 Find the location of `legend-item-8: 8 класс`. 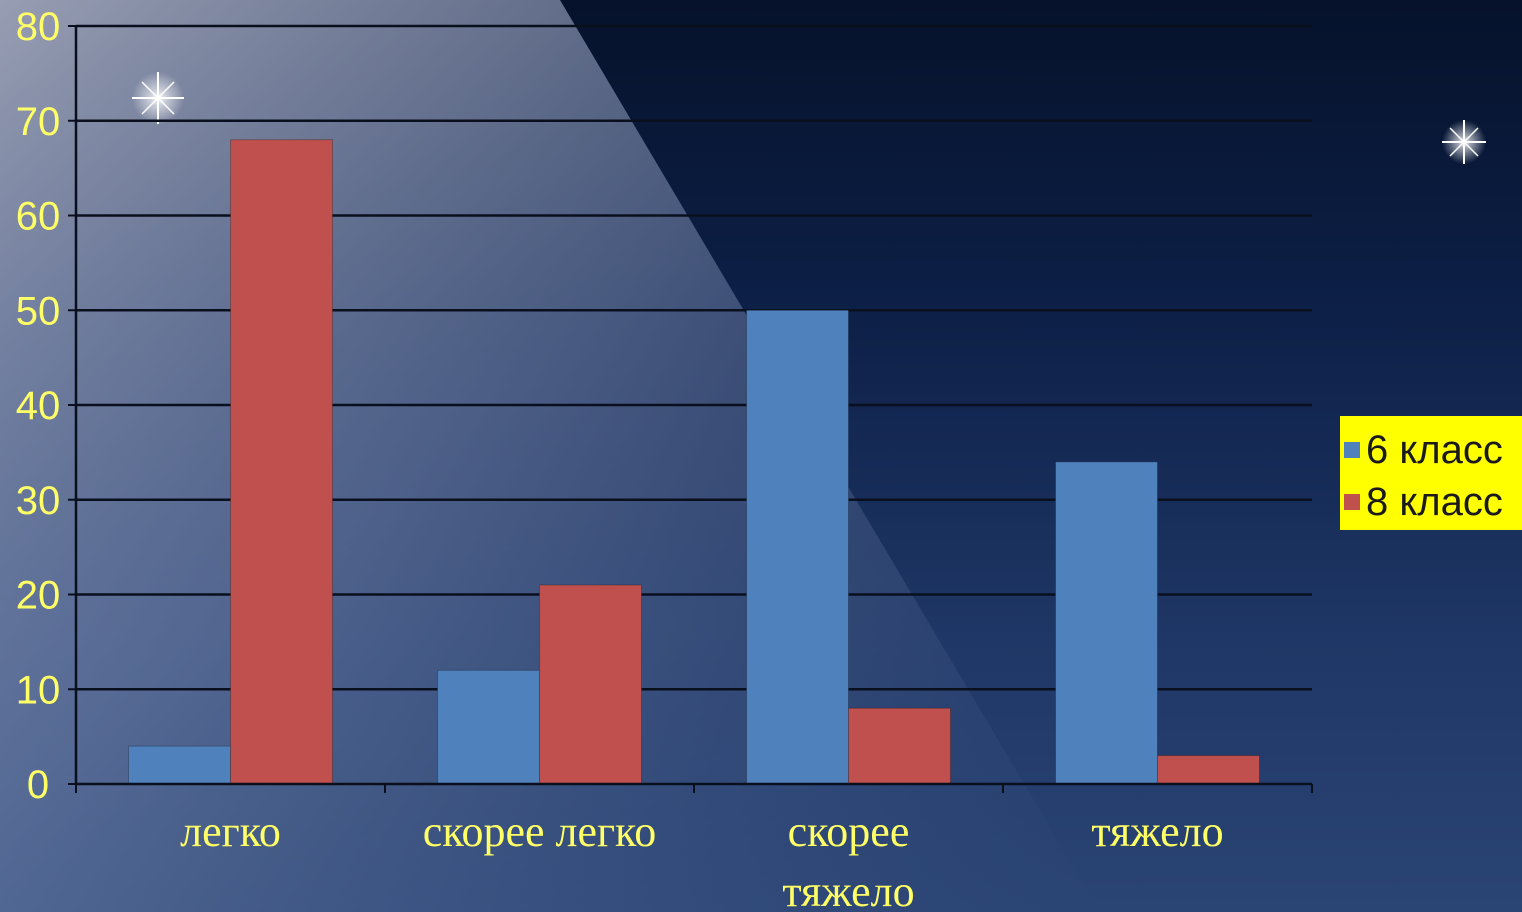

legend-item-8: 8 класс is located at coordinates (1431, 502).